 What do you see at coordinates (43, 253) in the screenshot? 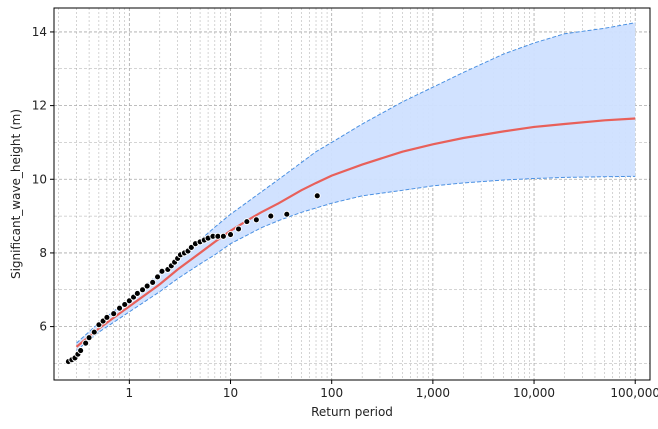
I see `y-tick-label: 8` at bounding box center [43, 253].